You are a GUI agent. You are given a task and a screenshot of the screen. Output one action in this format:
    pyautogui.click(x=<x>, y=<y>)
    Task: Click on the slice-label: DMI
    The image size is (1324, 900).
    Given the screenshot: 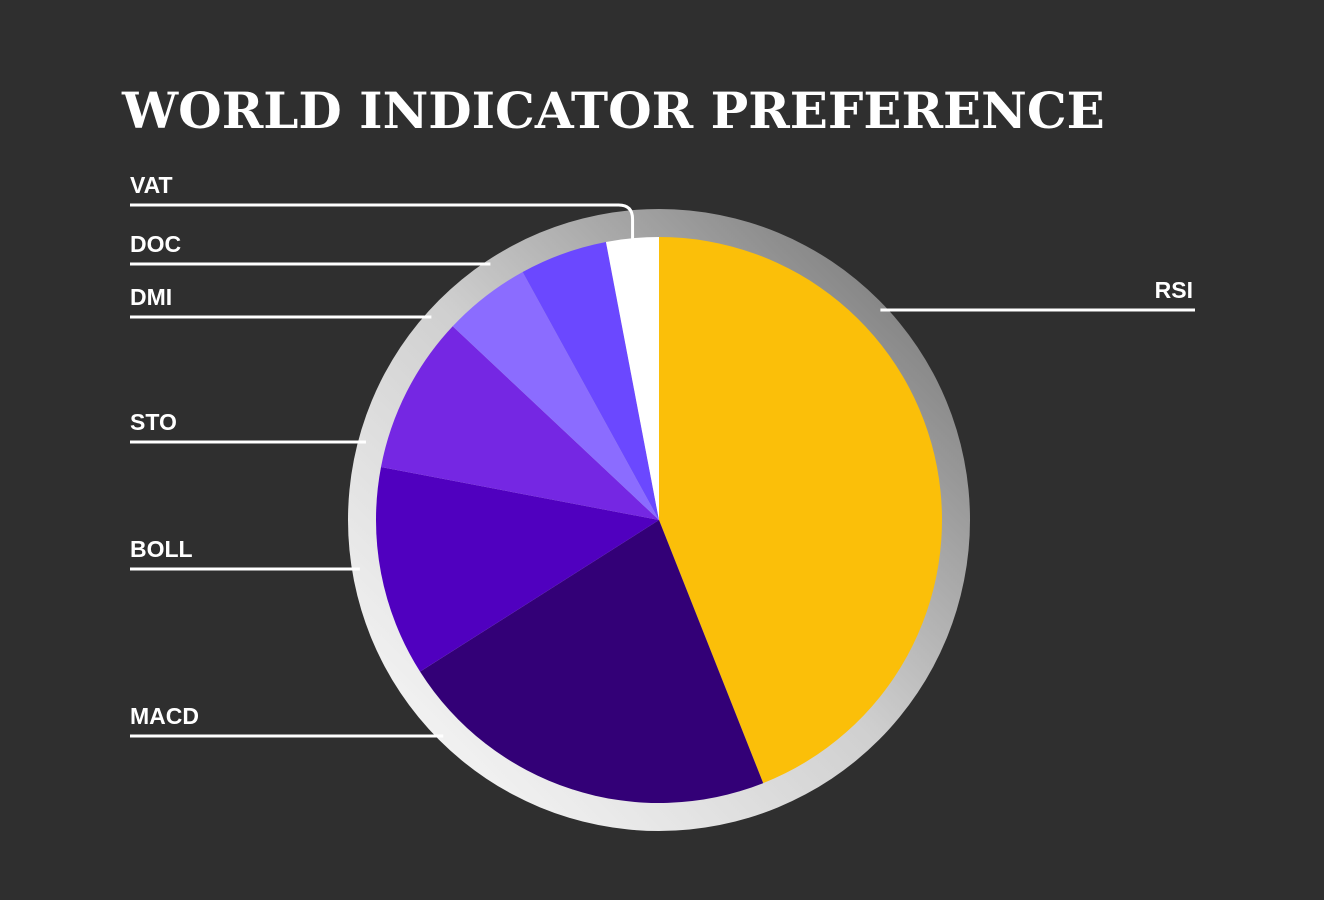 What is the action you would take?
    pyautogui.click(x=151, y=297)
    